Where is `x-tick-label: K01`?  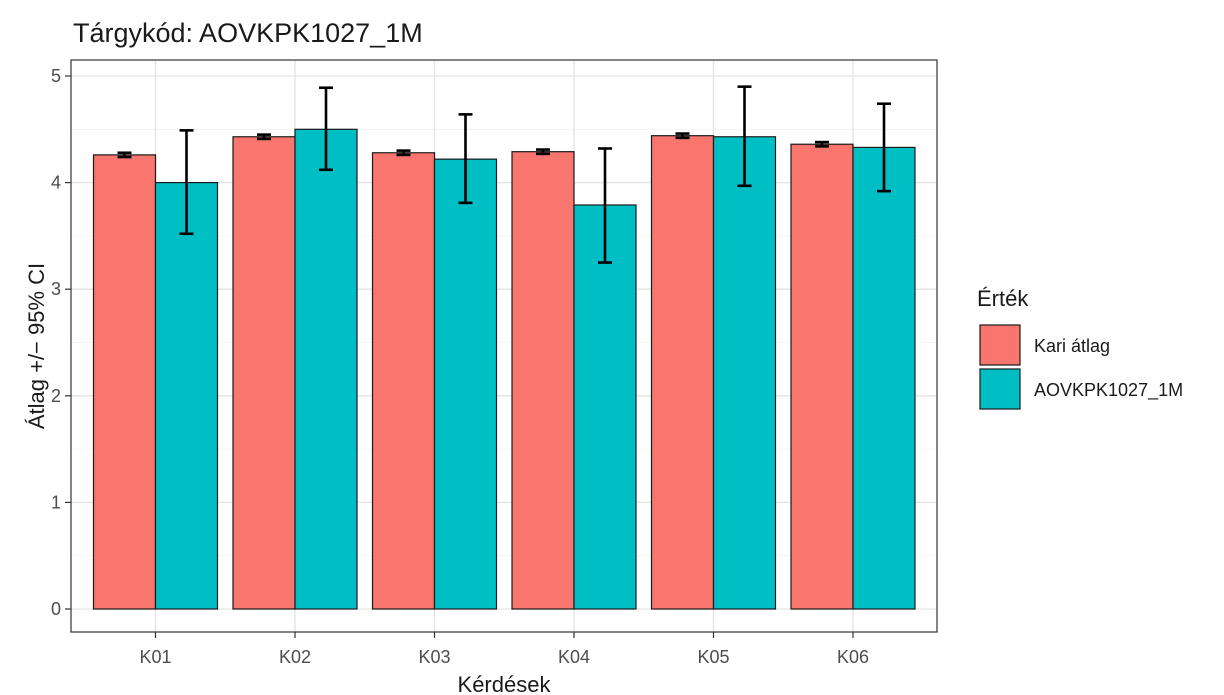
x-tick-label: K01 is located at coordinates (155, 657).